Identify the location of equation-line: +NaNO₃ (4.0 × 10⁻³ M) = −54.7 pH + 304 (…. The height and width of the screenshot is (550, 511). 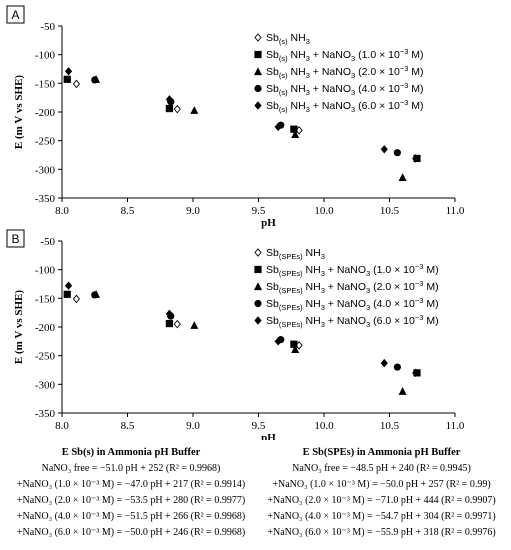
(381, 516).